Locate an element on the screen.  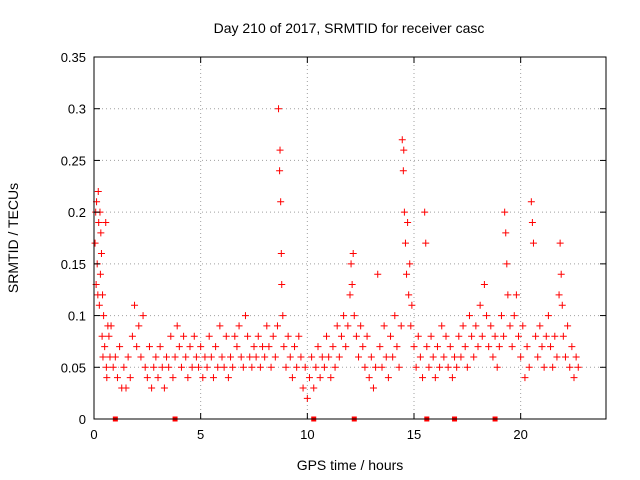
y-tick-label: 0.1 is located at coordinates (77, 316).